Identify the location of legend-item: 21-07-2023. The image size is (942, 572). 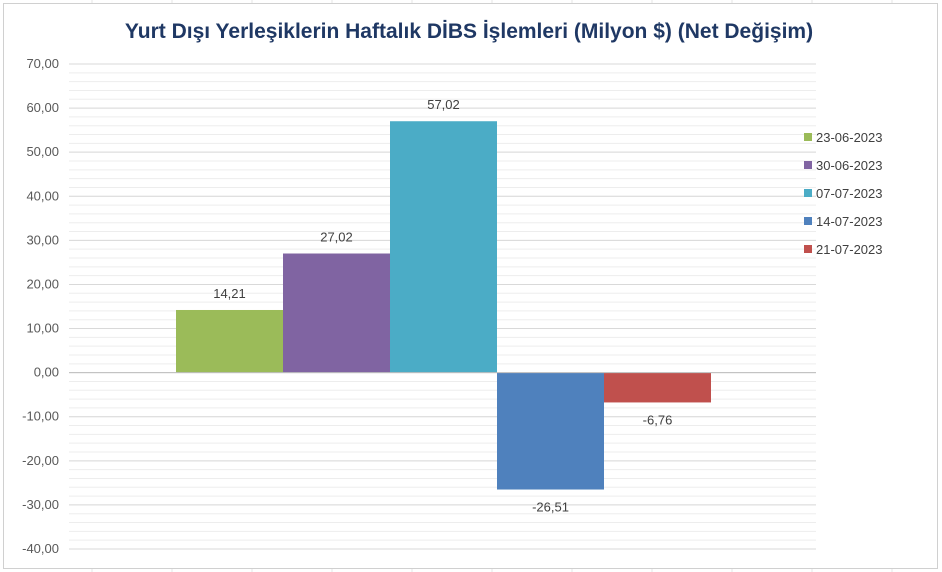
(843, 249).